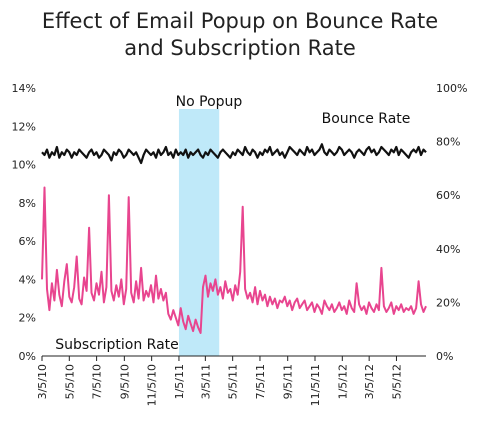 The image size is (480, 422). Describe the element at coordinates (27, 241) in the screenshot. I see `left-tick-label: 6%` at that location.